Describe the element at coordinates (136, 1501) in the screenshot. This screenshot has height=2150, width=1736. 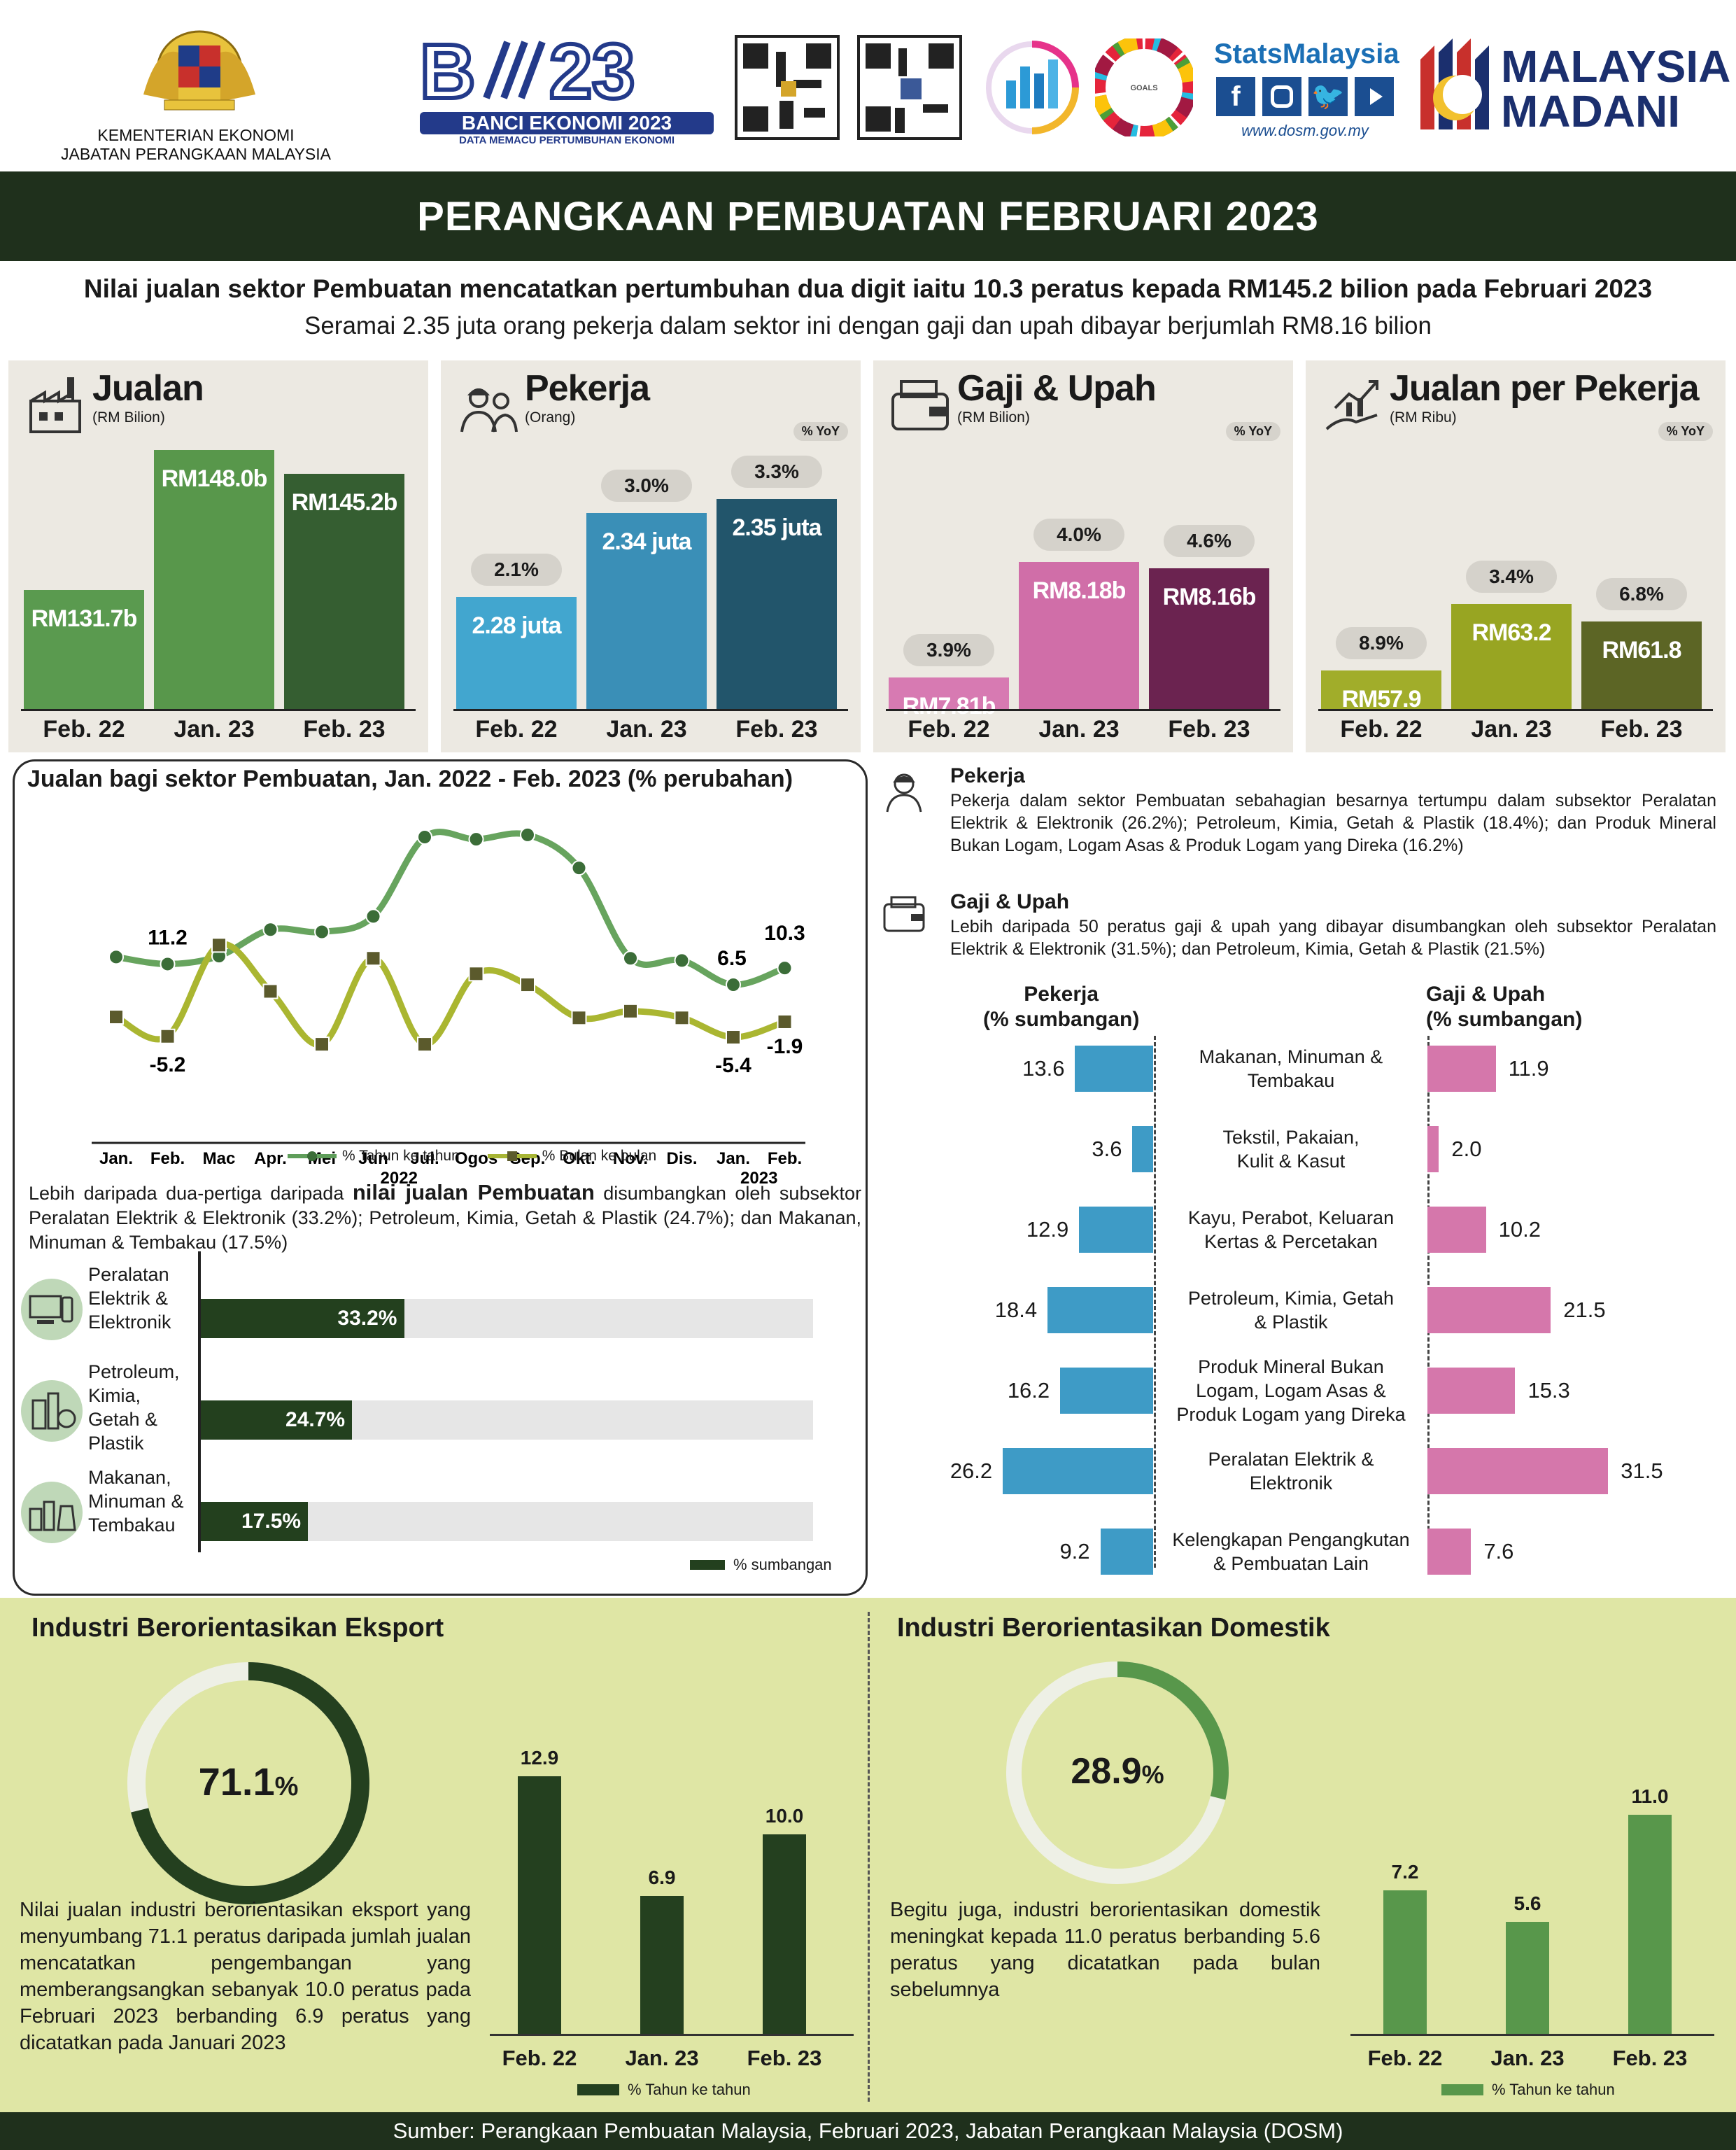
I see `contribution-label: Makanan, Minuman & Tembakau` at that location.